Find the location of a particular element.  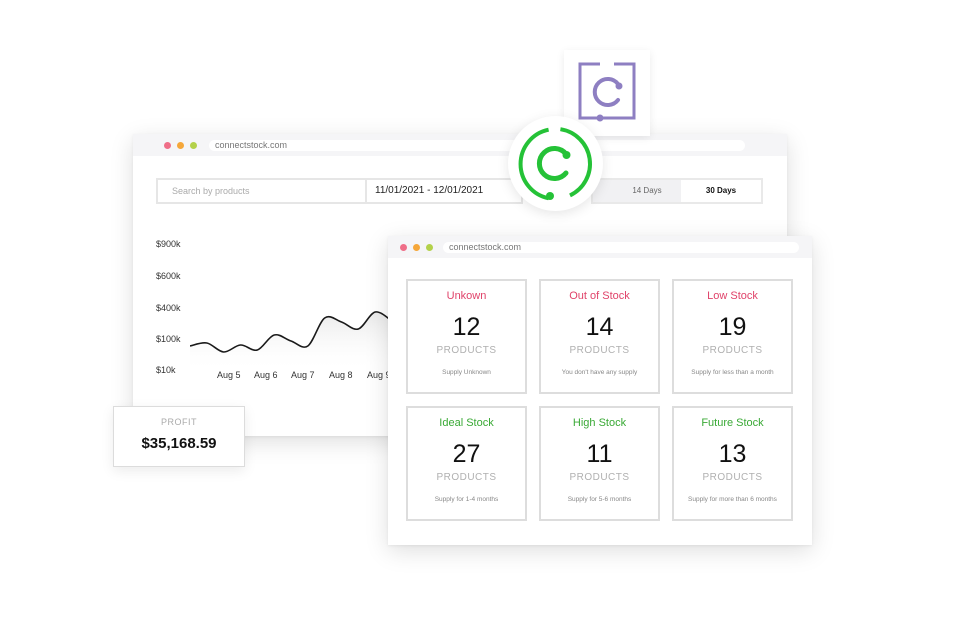

card-subtitle: Supply for less than a month is located at coordinates (732, 372).